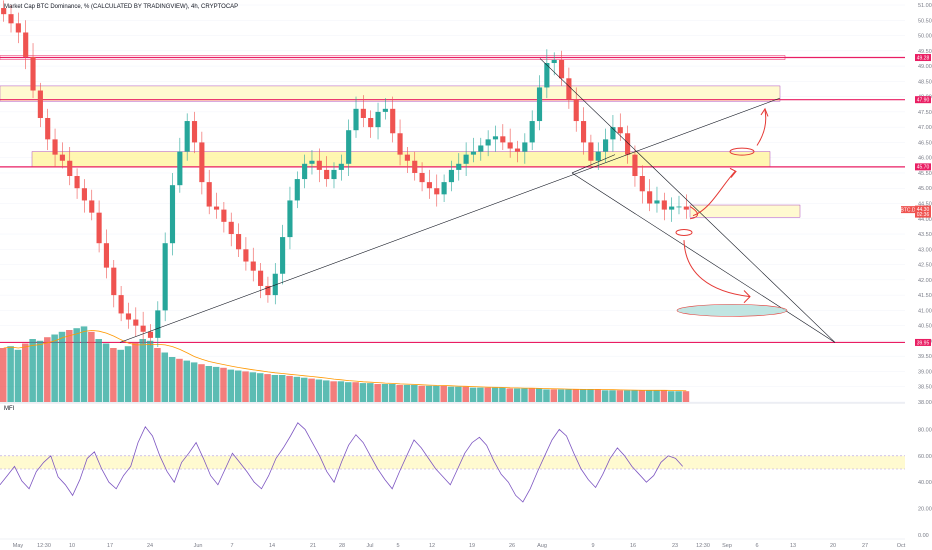  I want to click on price-tick-label: 42.00, so click(925, 281).